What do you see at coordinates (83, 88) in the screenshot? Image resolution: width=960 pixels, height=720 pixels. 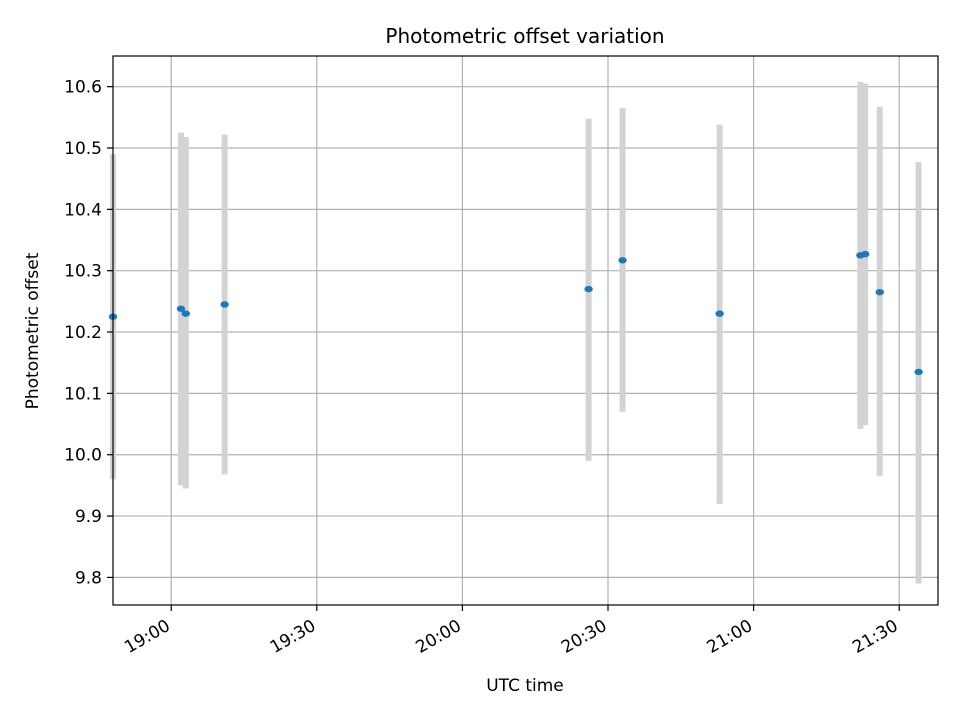 I see `y-tick-label: 10.6` at bounding box center [83, 88].